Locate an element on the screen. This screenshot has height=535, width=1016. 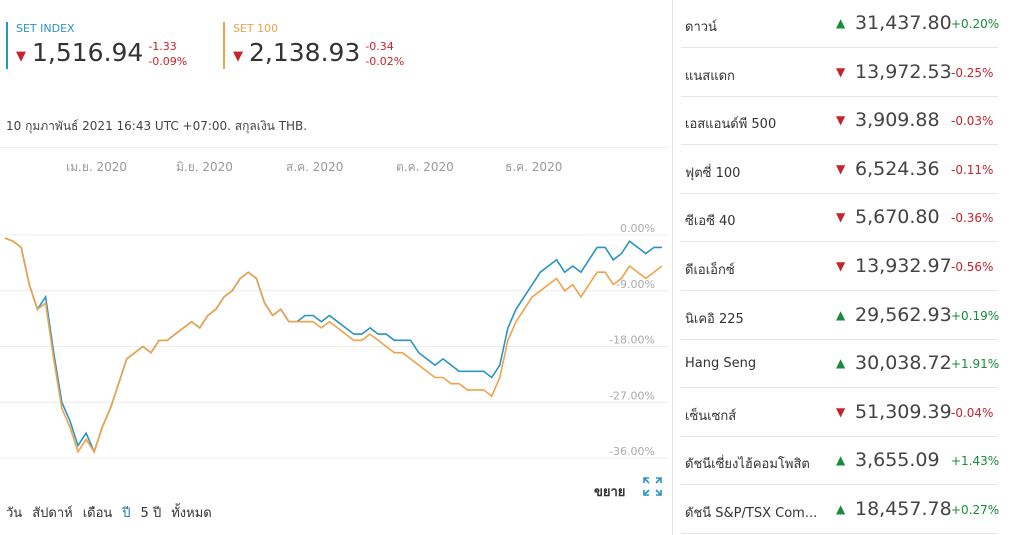
market-change-pct: -0.03% is located at coordinates (972, 121).